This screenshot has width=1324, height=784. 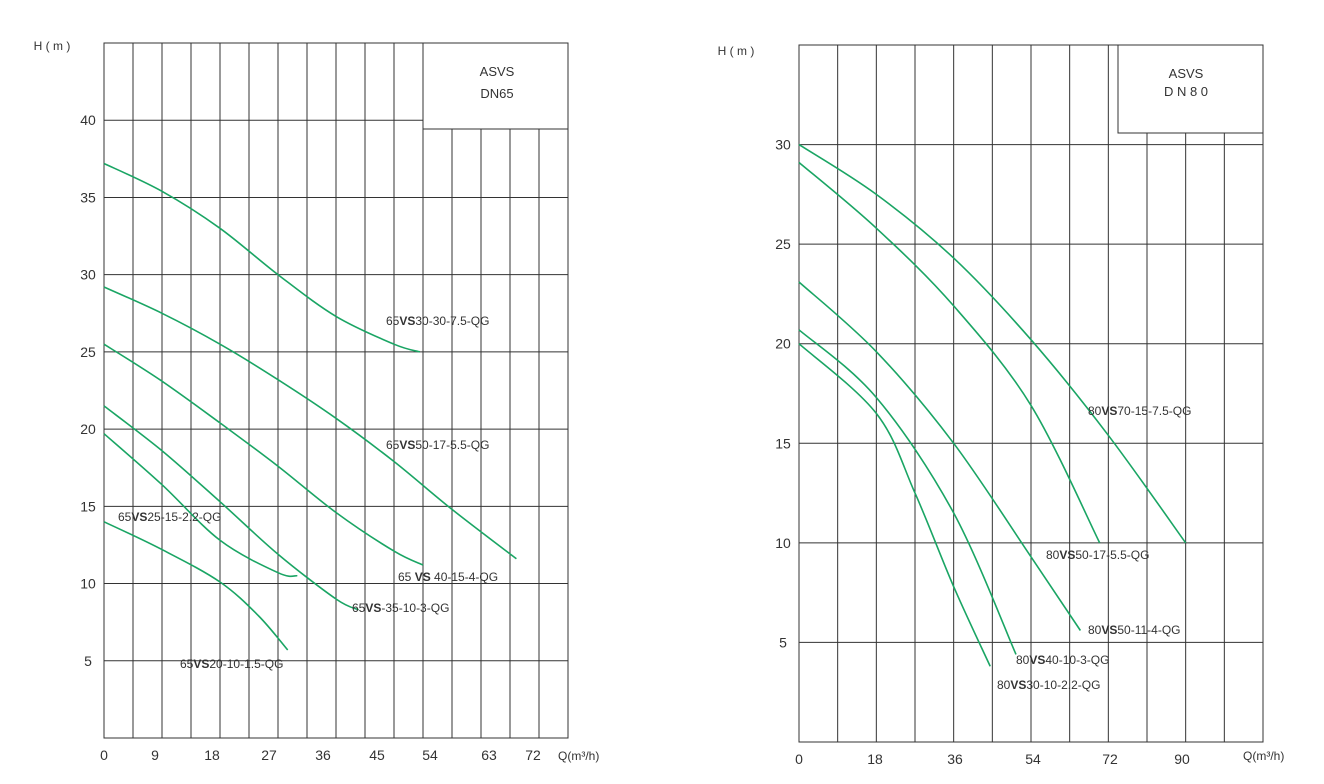 I want to click on x-tick-label: 27, so click(x=269, y=755).